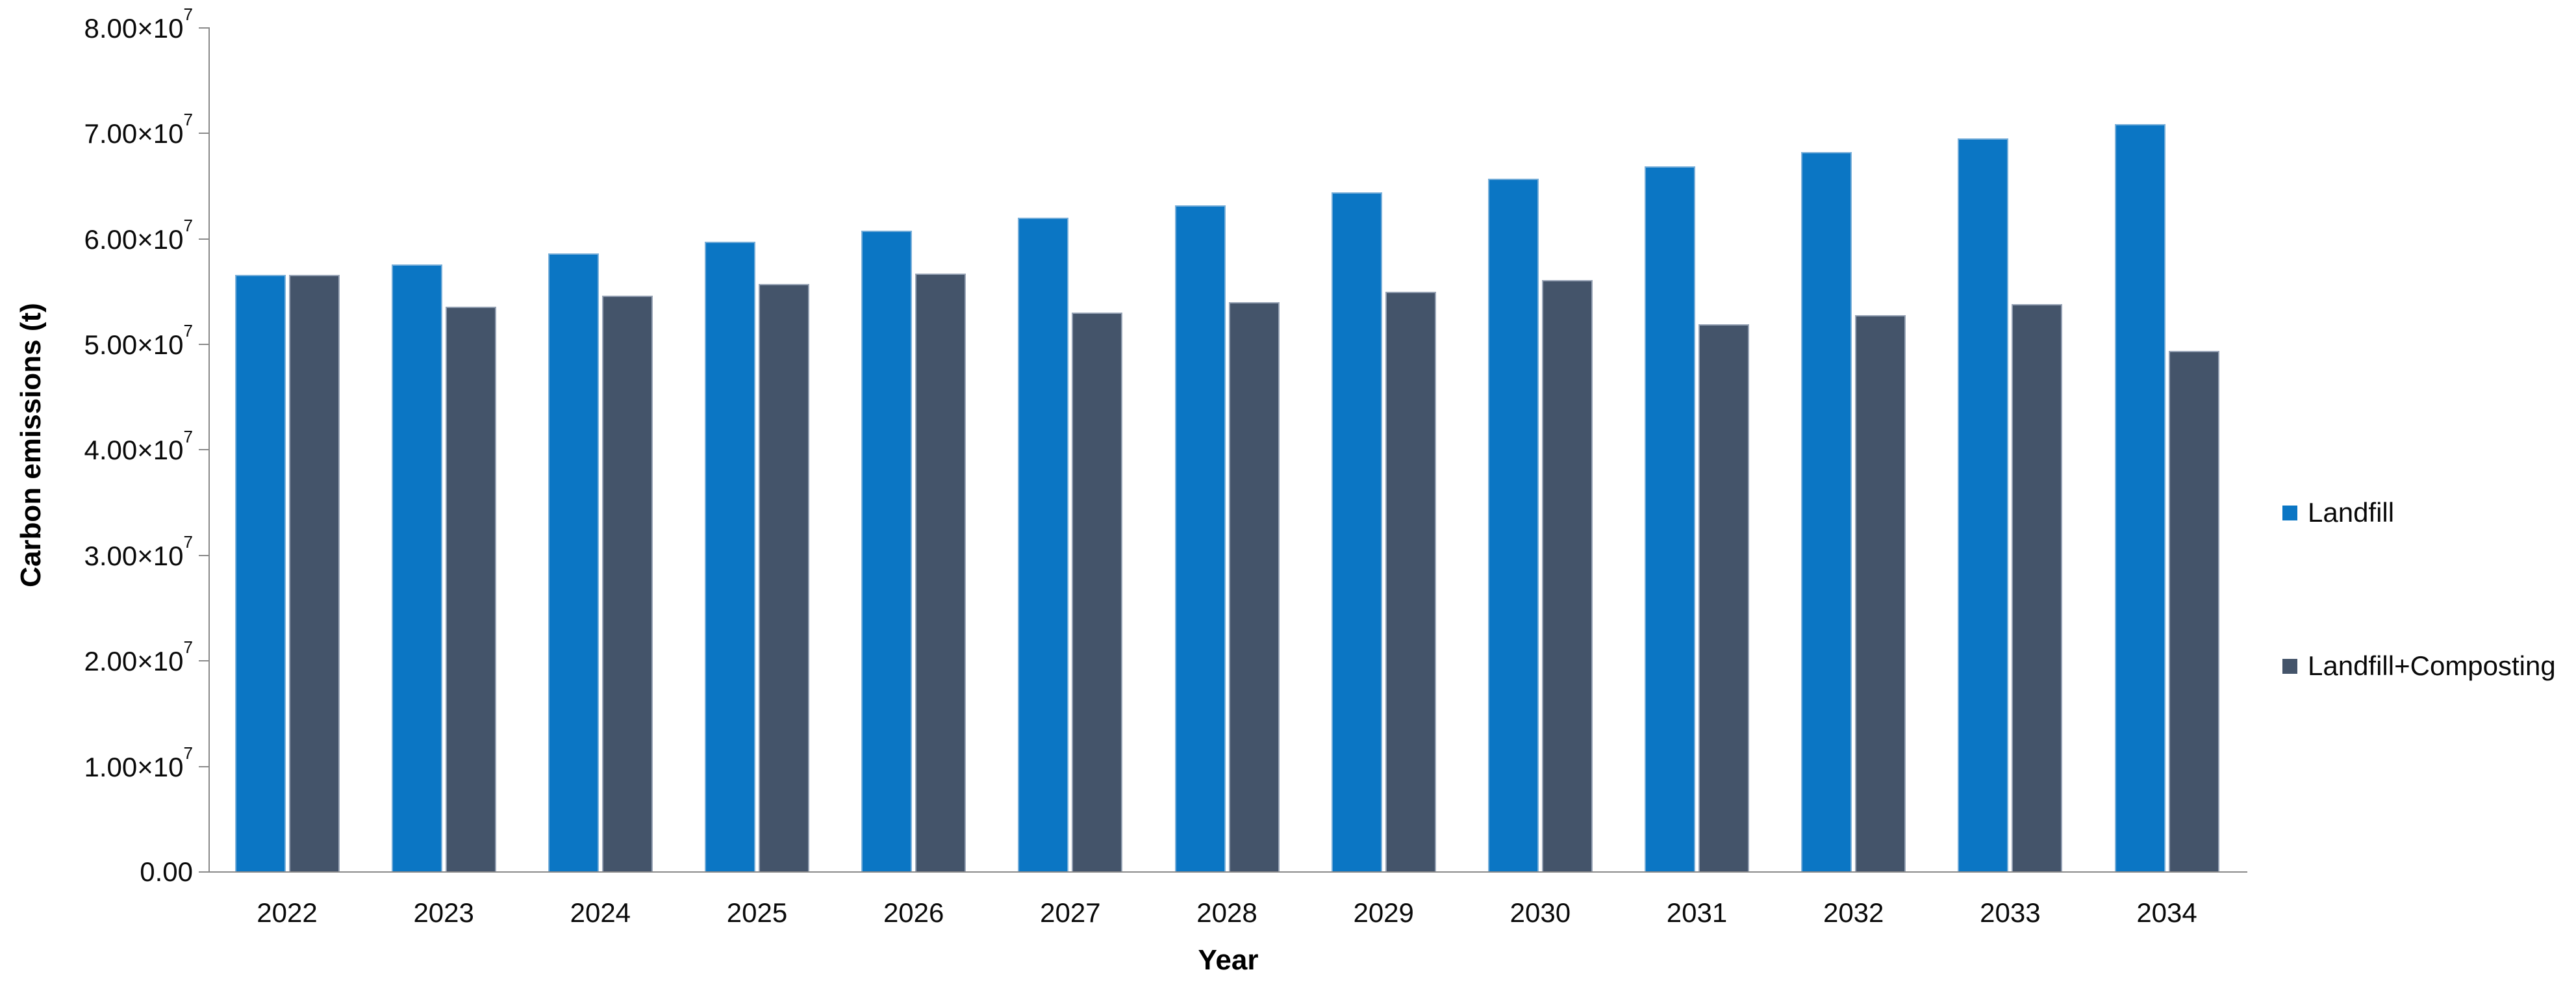 This screenshot has height=987, width=2576. What do you see at coordinates (1827, 512) in the screenshot?
I see `bar-landfill-2032` at bounding box center [1827, 512].